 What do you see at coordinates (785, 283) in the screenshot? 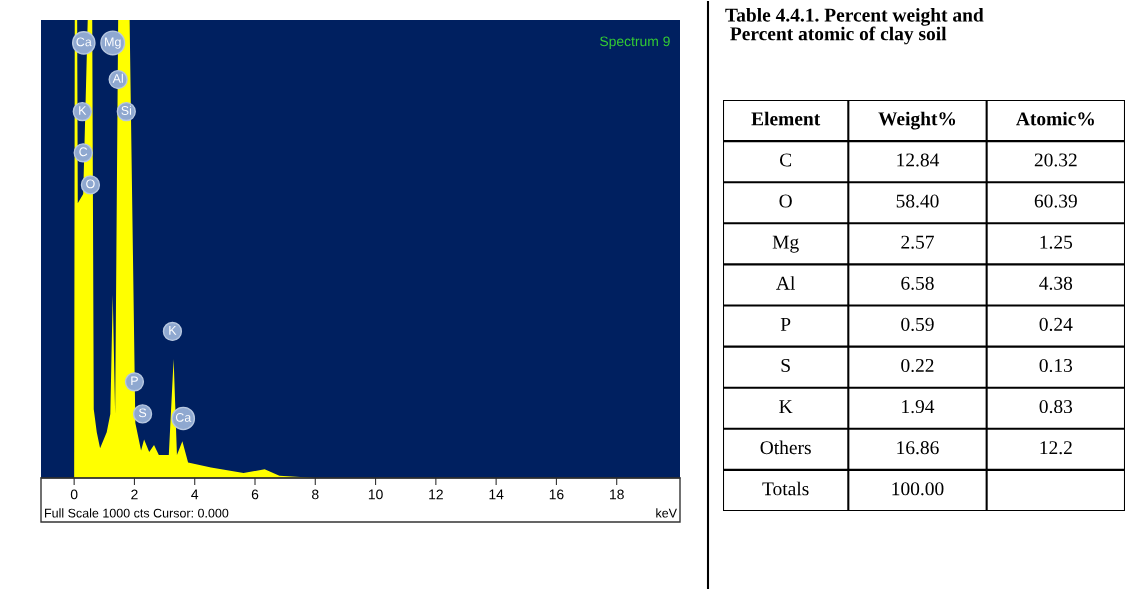
I see `y-tick-label: Al` at bounding box center [785, 283].